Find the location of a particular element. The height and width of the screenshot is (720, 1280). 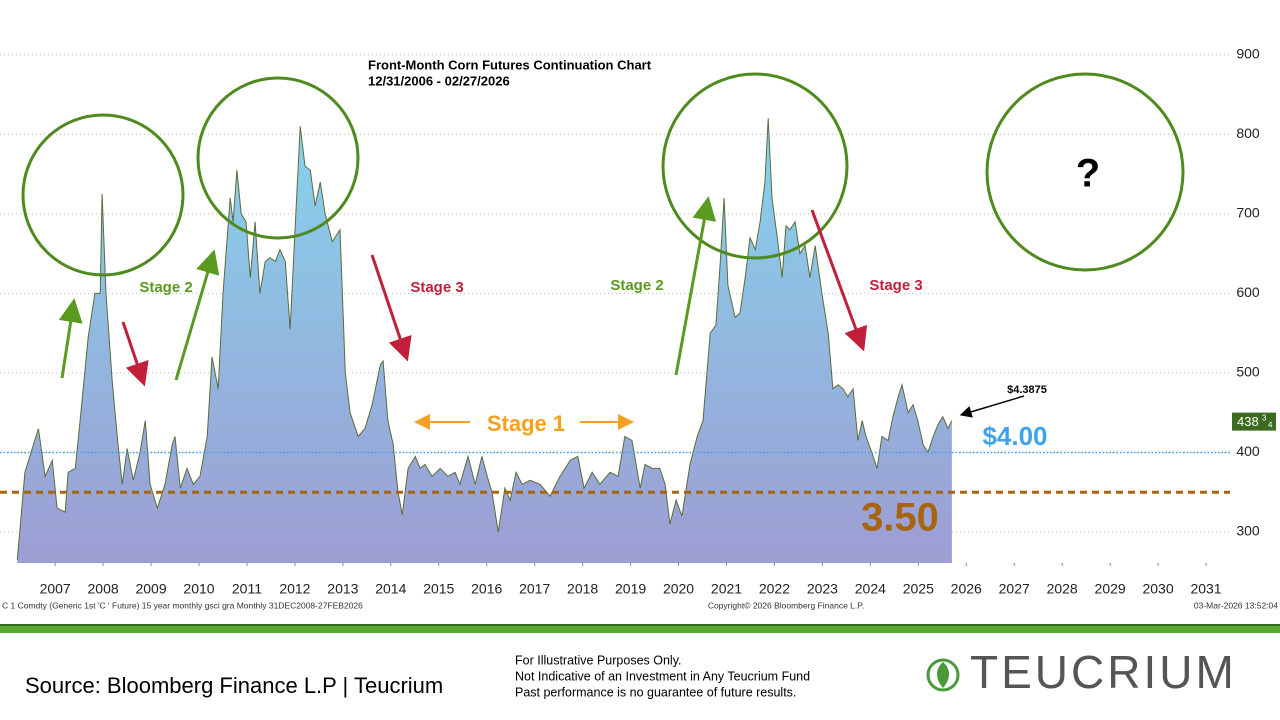

source: Source: Bloomberg Finance L.P | Teucrium is located at coordinates (234, 685).